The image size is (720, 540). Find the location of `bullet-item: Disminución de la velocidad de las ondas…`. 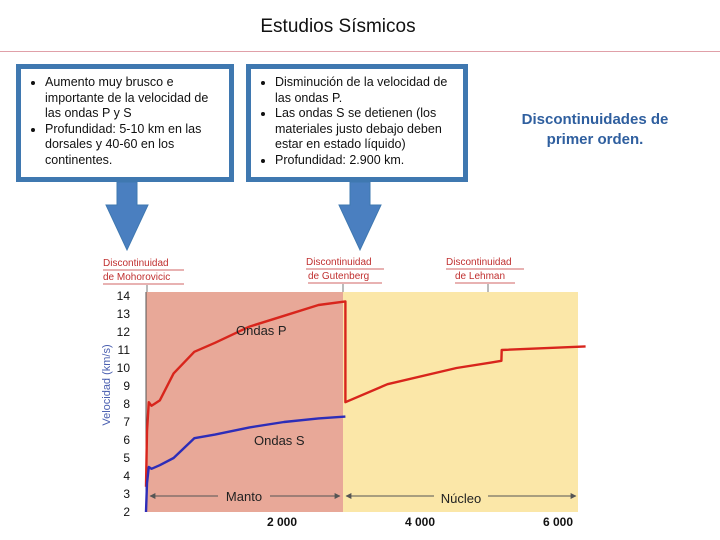

bullet-item: Disminución de la velocidad de las ondas… is located at coordinates (365, 90).